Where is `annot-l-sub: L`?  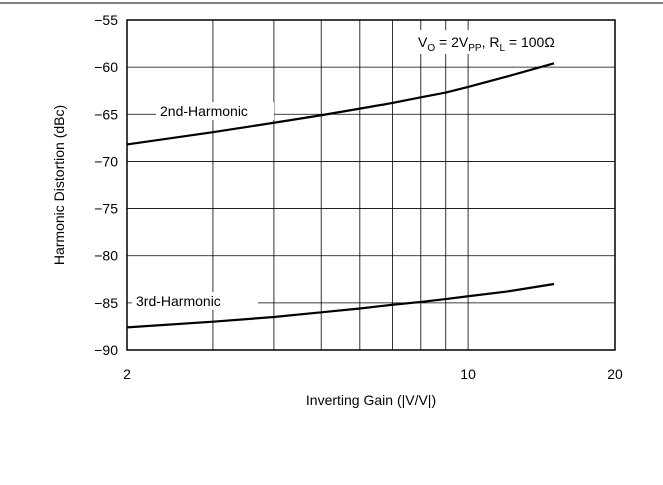 annot-l-sub: L is located at coordinates (502, 48).